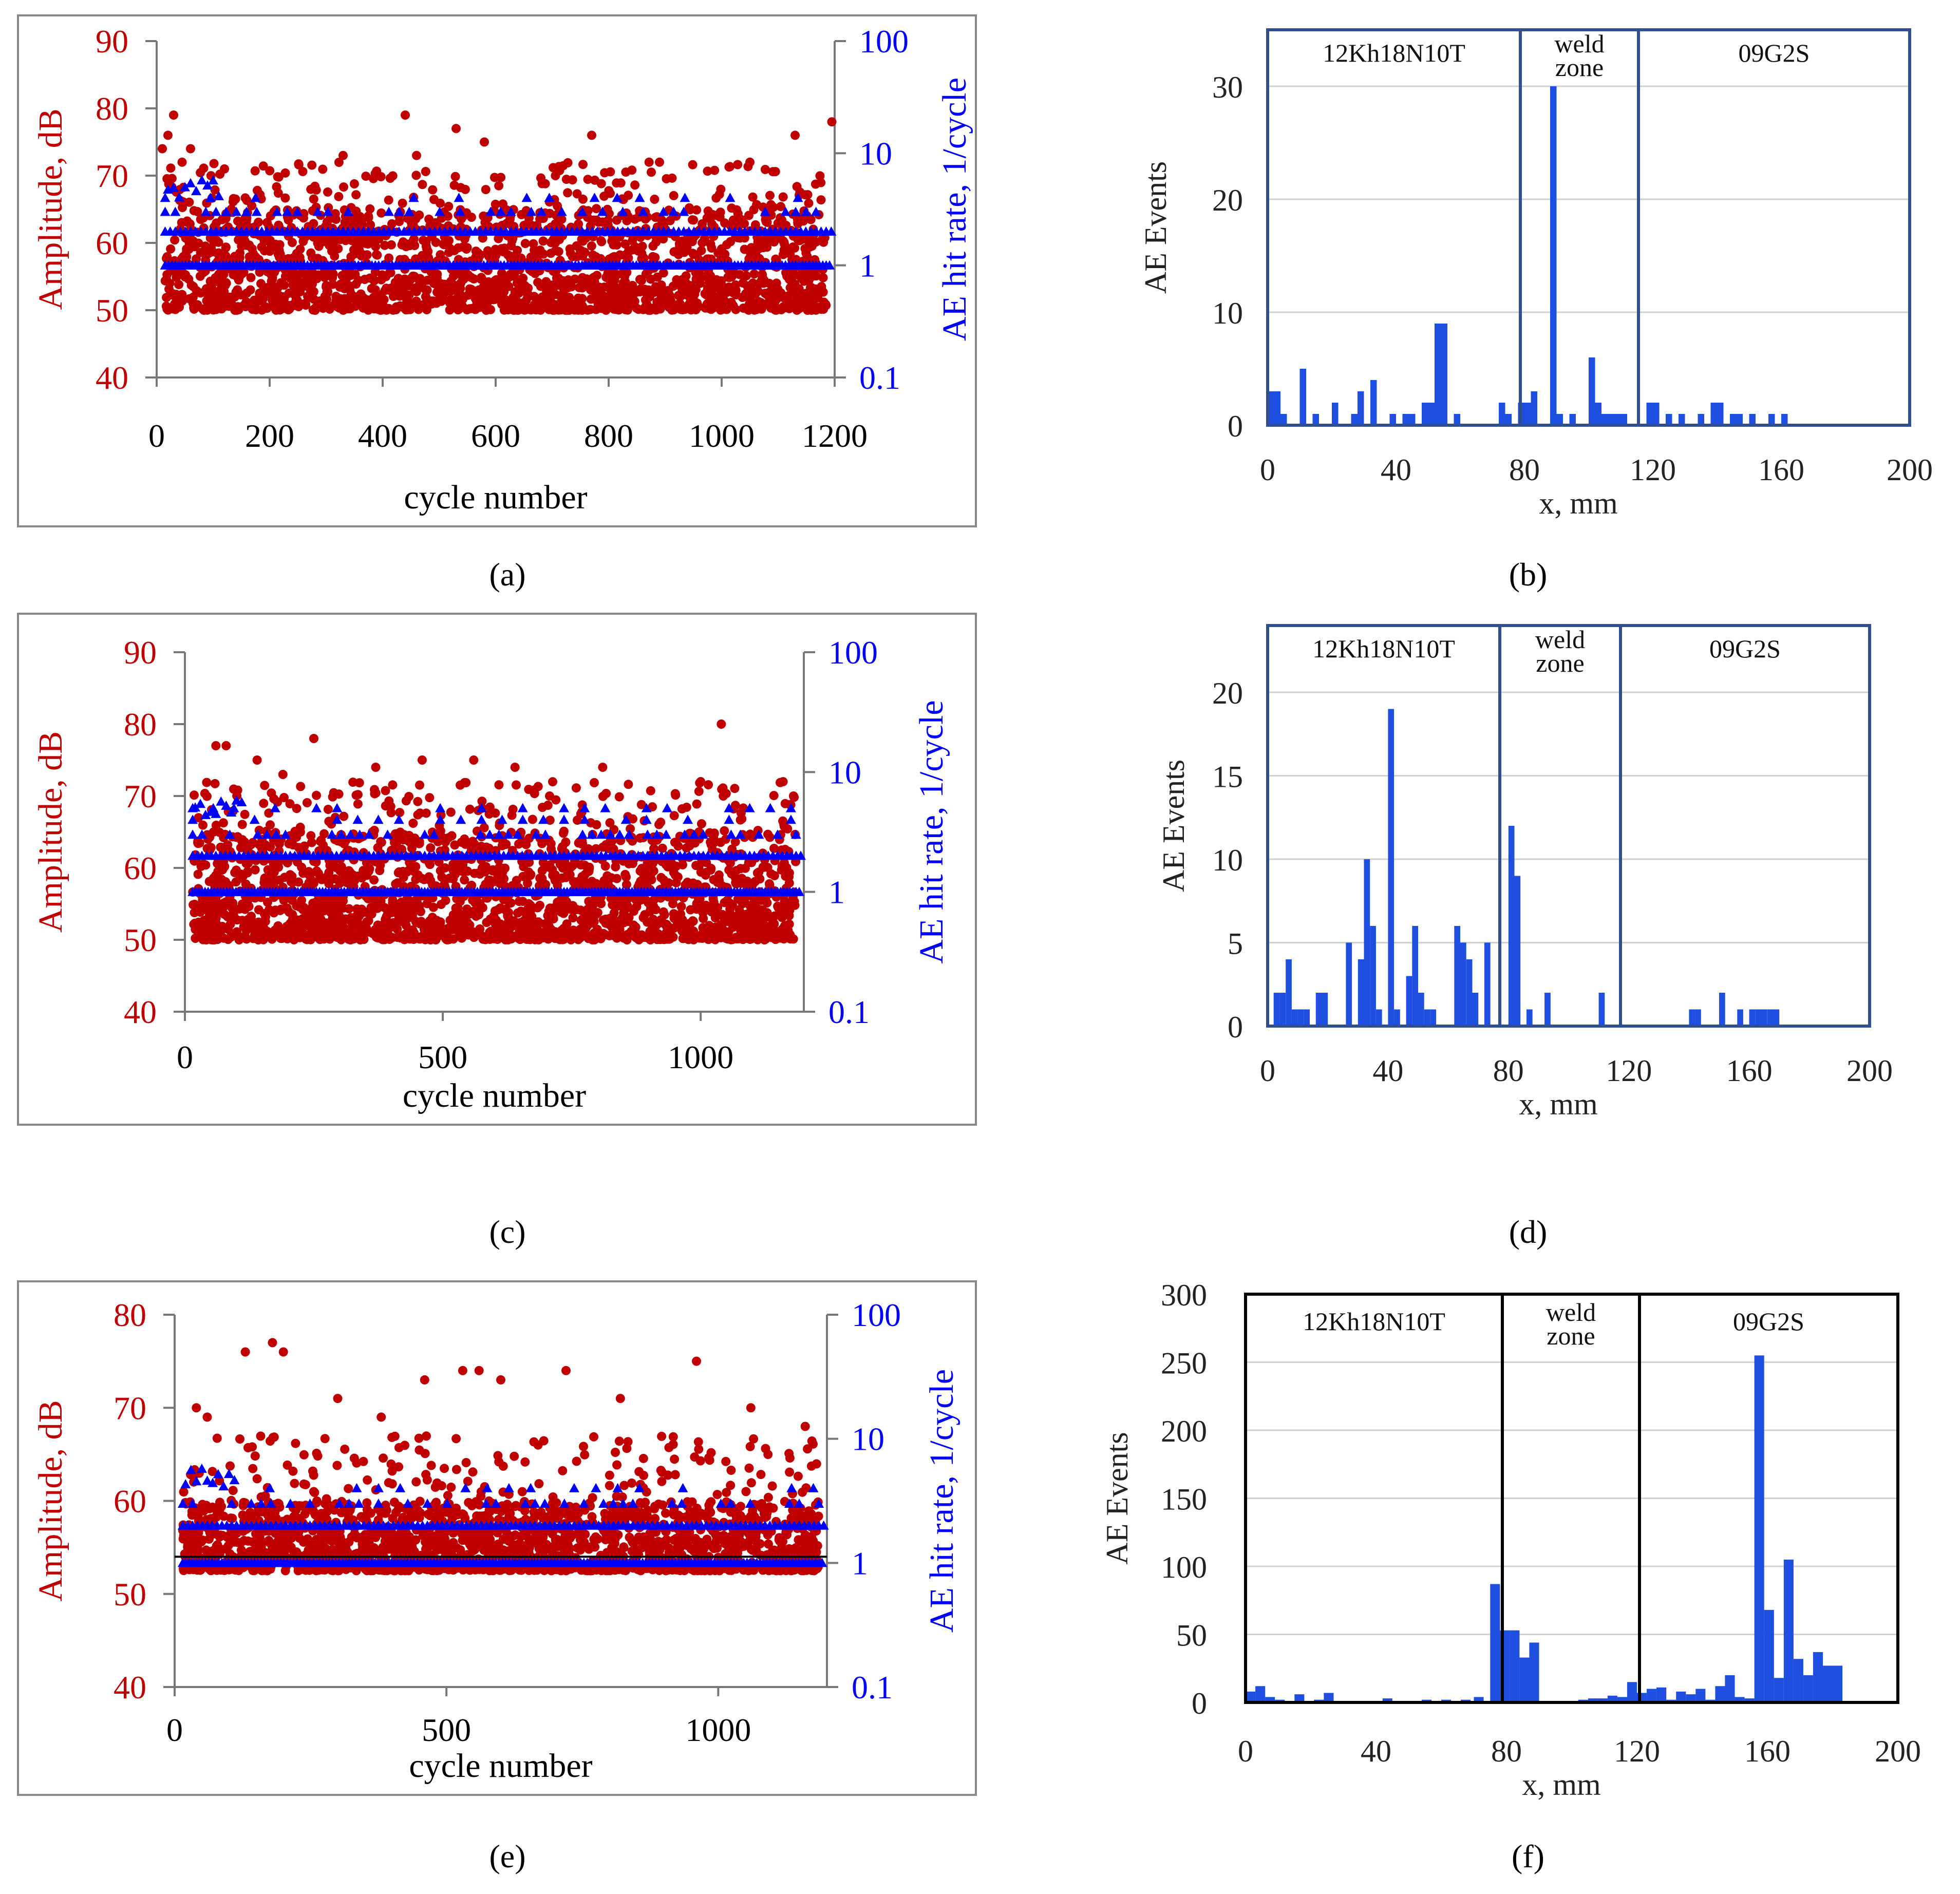 This screenshot has height=1894, width=1960. I want to click on hitrate-point, so click(685, 197).